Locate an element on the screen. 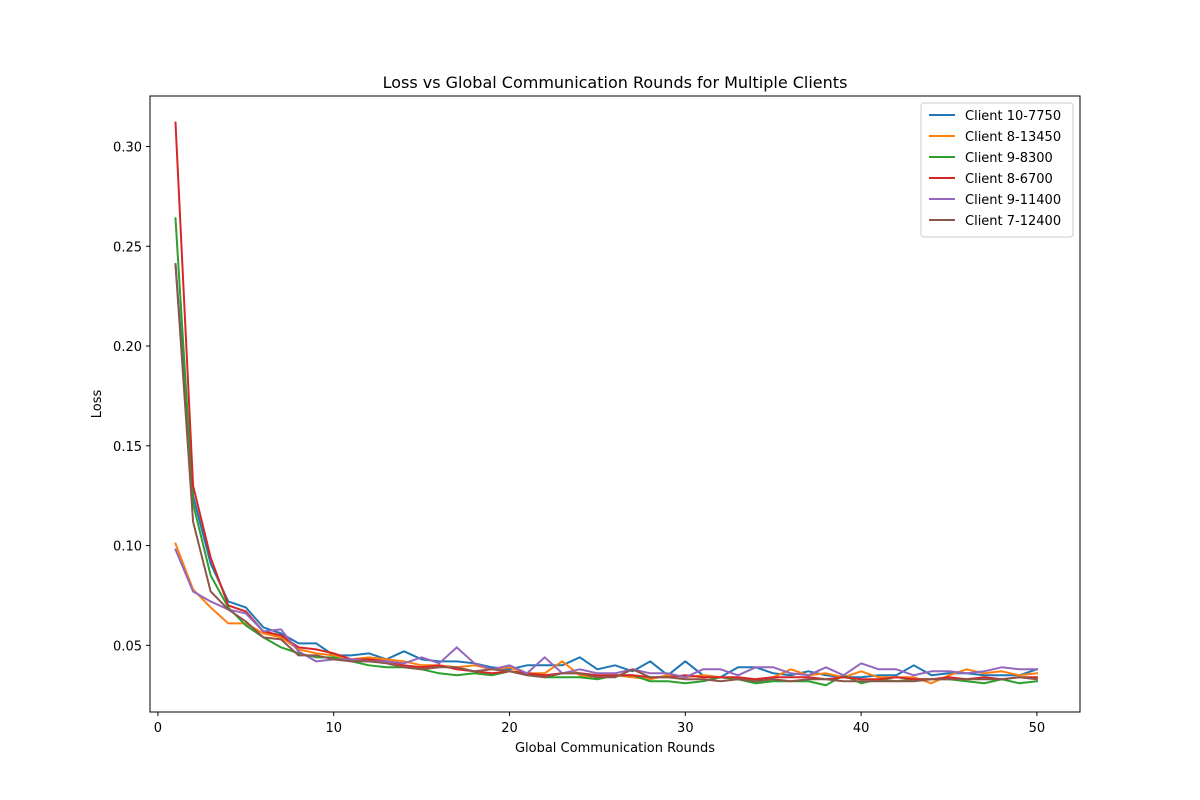 The height and width of the screenshot is (800, 1200). y-tick-label: 0.10 is located at coordinates (127, 547).